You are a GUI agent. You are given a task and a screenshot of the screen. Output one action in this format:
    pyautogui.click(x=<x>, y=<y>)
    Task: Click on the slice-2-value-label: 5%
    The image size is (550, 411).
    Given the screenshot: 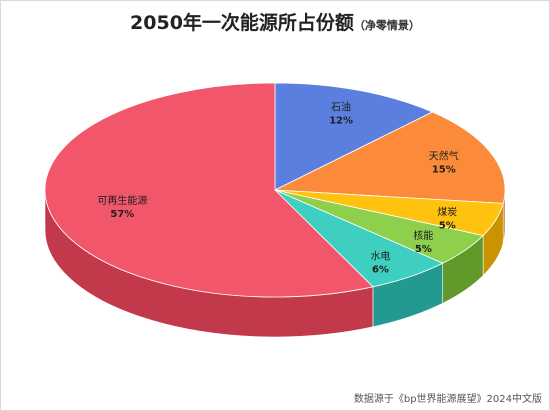 What is the action you would take?
    pyautogui.click(x=447, y=225)
    